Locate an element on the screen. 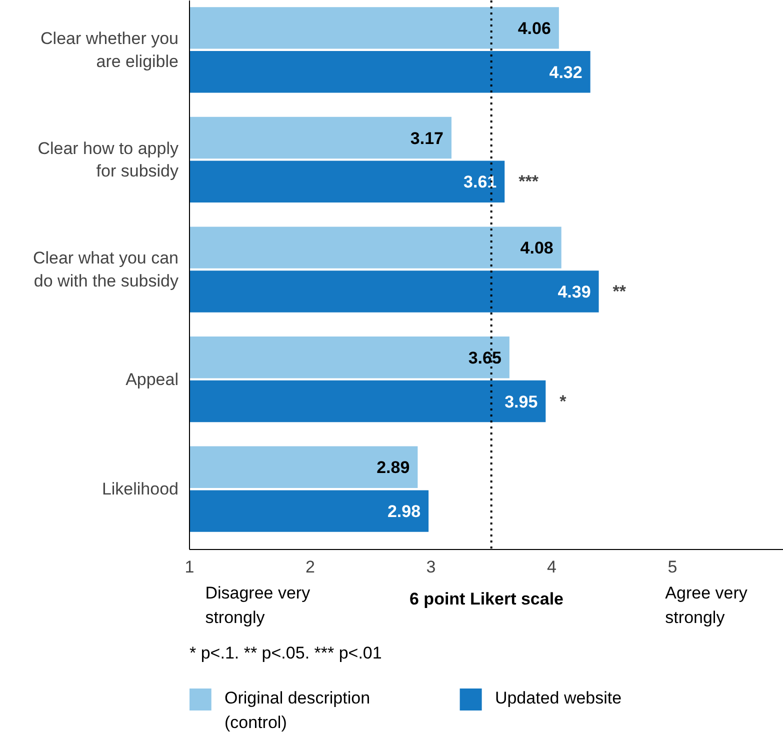 The height and width of the screenshot is (741, 783). x-tick-label: 1 is located at coordinates (189, 567).